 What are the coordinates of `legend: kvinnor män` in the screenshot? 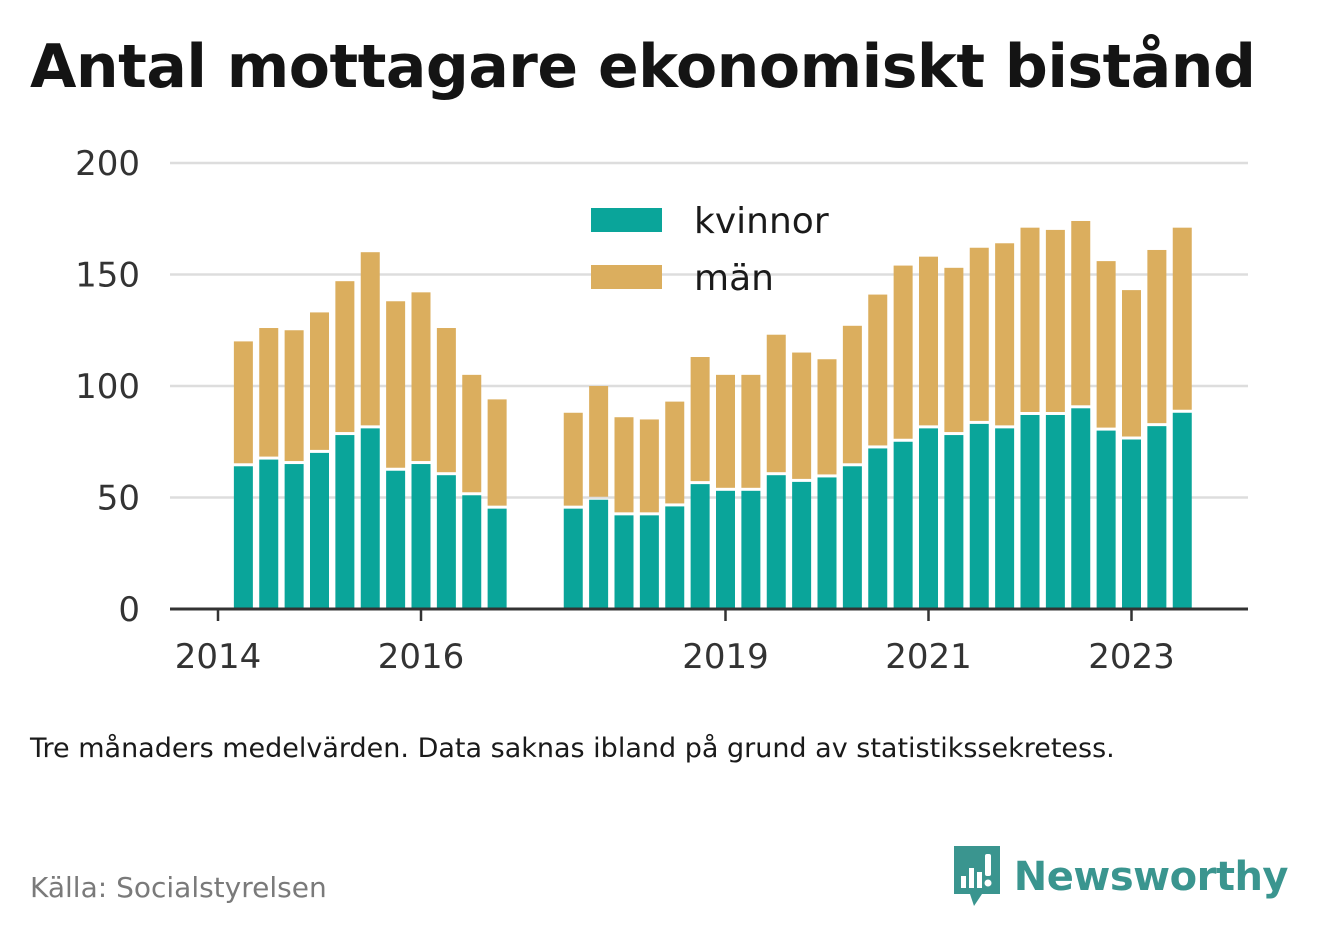 It's located at (710, 250).